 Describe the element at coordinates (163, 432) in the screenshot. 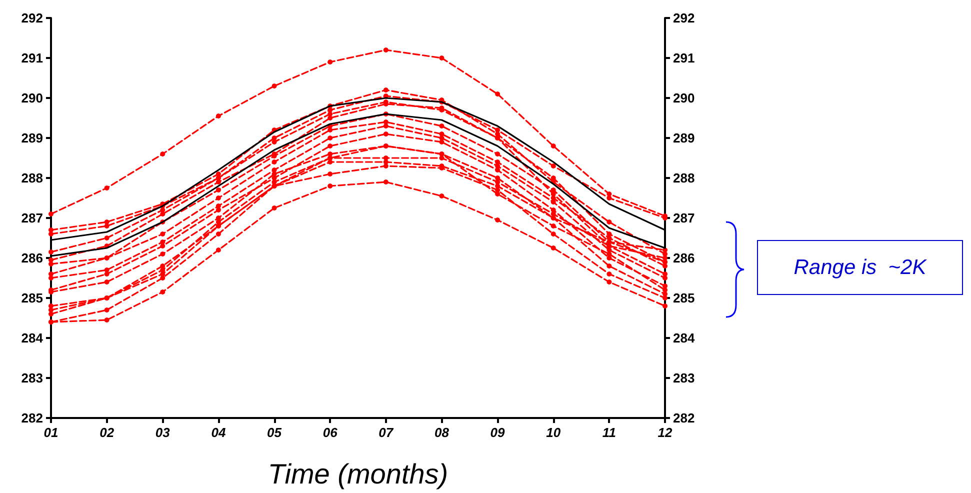

I see `x-tick-label: 03` at that location.